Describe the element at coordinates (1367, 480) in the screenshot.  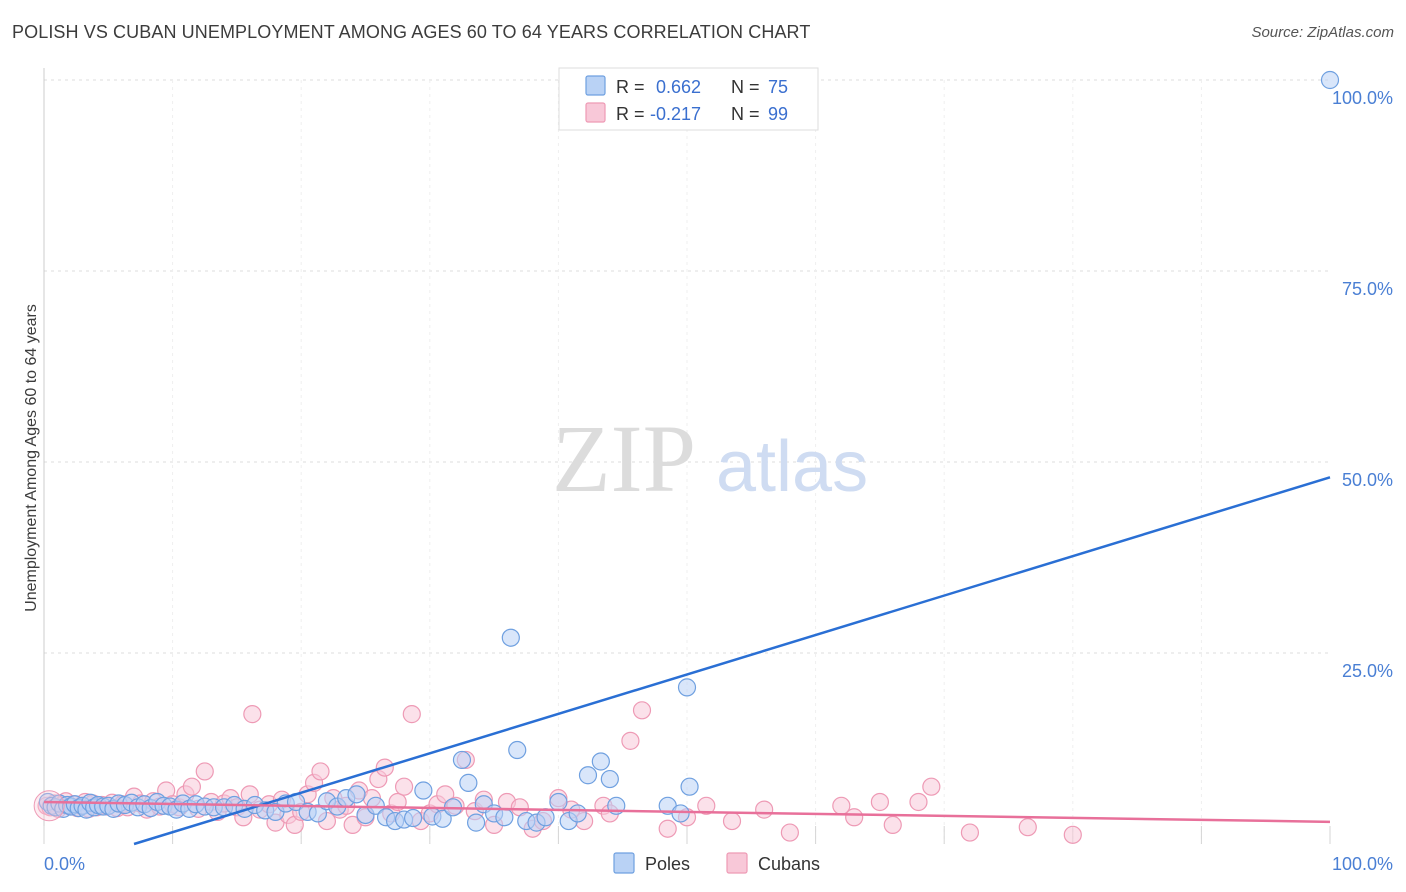
I see `y-tick-label-50: 50.0%` at that location.